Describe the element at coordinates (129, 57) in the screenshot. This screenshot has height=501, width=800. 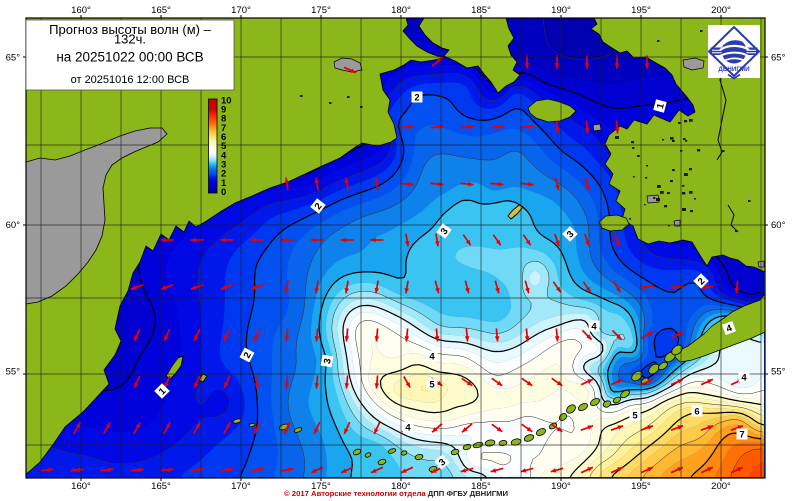
I see `svg-text: на 20251022 00:00 ВСВ` at that location.